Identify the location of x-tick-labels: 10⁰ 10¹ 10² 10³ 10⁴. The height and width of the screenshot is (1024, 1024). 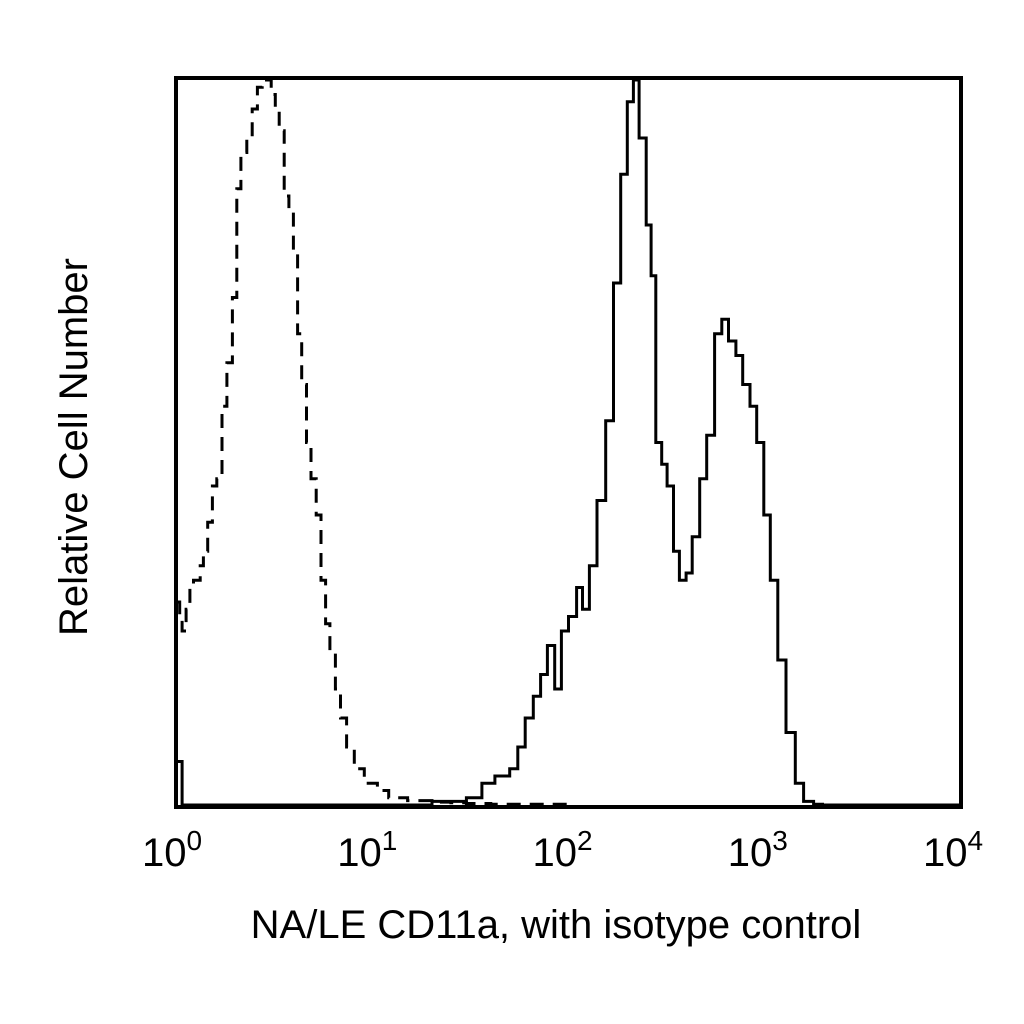
(562, 850).